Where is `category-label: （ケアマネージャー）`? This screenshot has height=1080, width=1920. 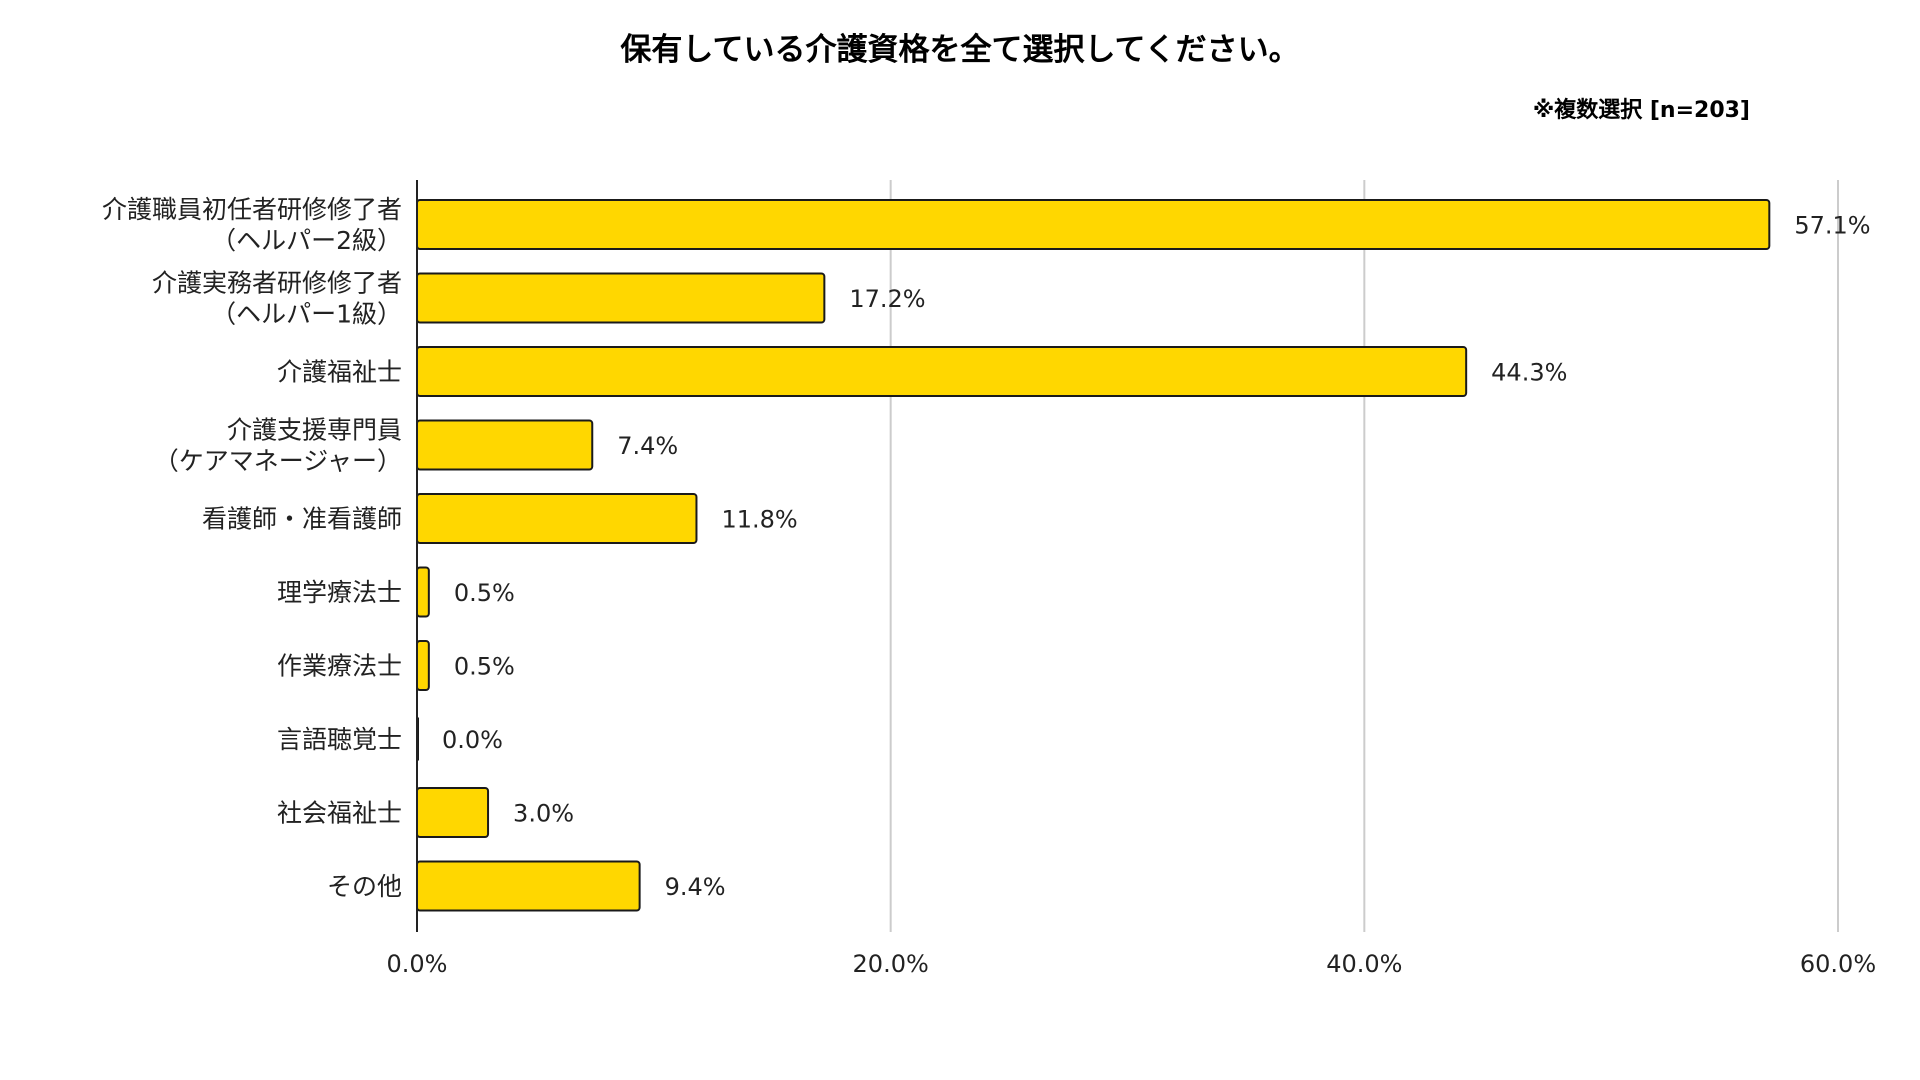 category-label: （ケアマネージャー） is located at coordinates (278, 461).